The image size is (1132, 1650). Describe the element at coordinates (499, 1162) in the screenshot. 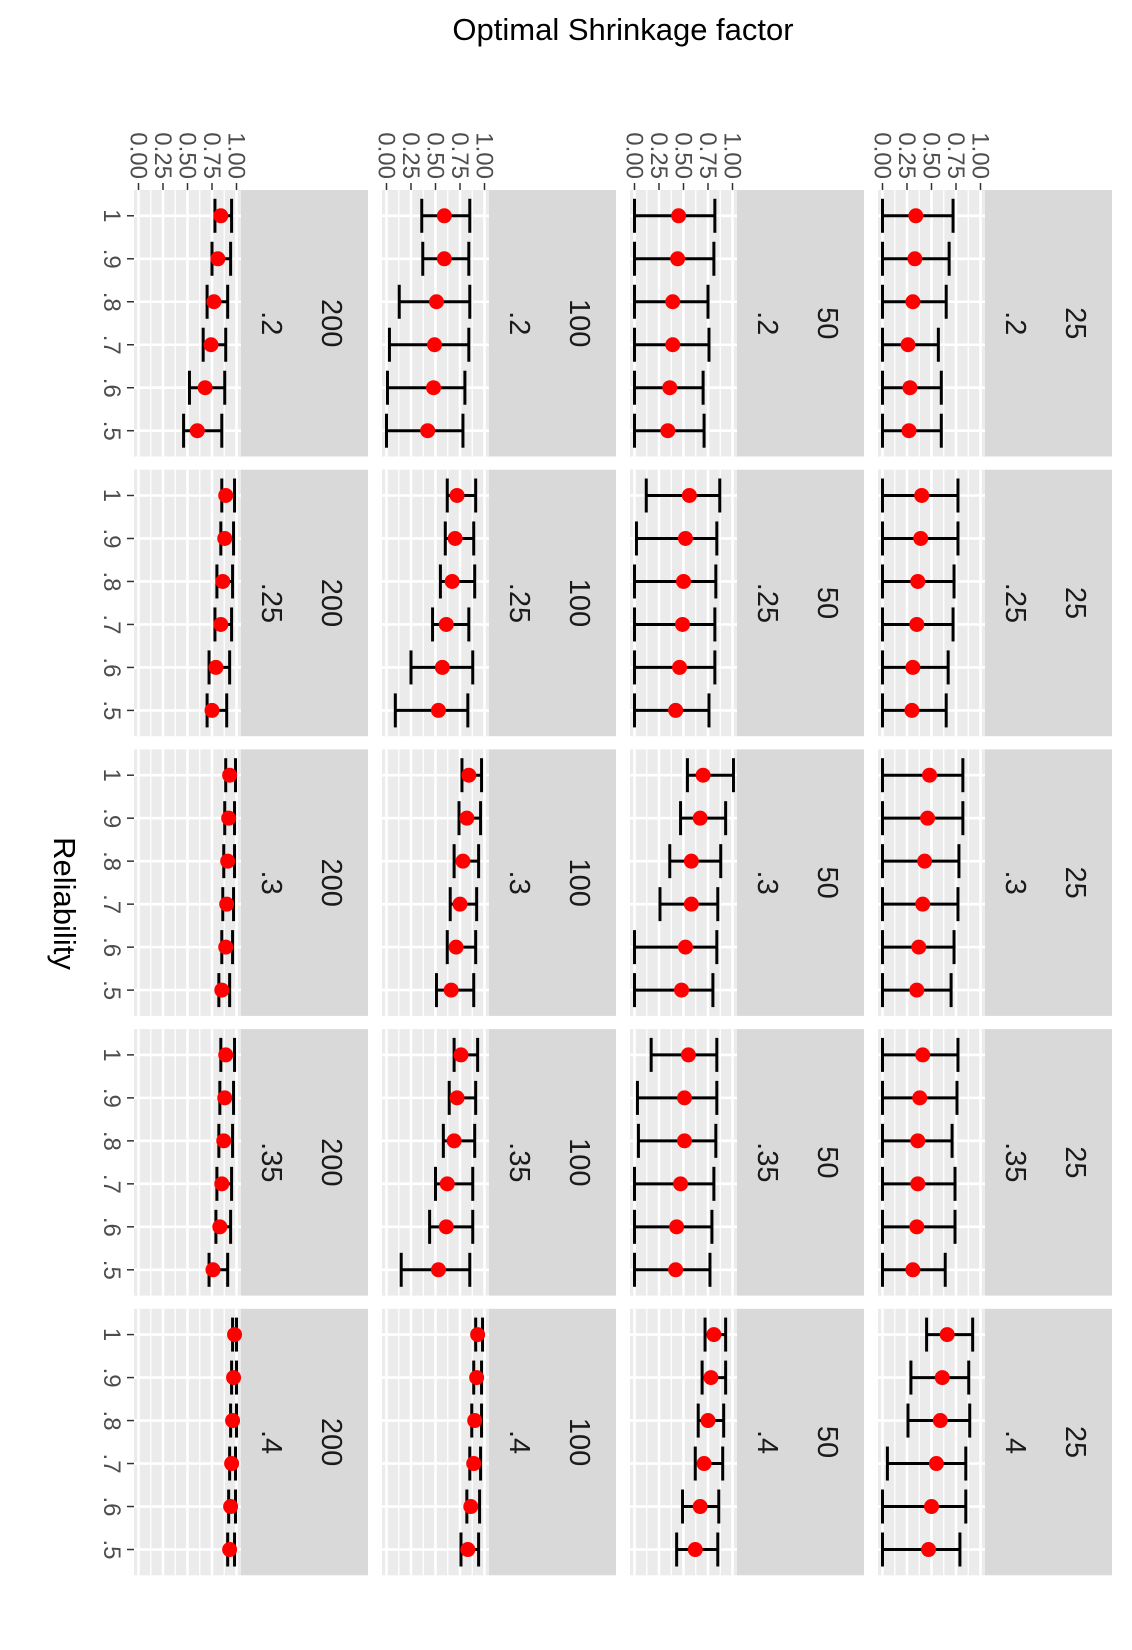

I see `facet-panel: 100.35` at that location.